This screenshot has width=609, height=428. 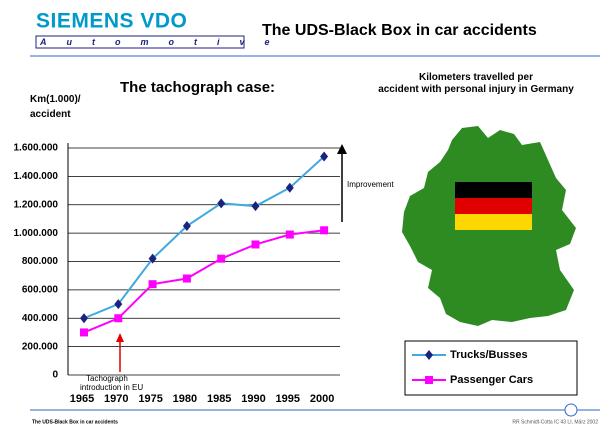 What do you see at coordinates (36, 148) in the screenshot?
I see `y-tick-label: 1.600.000` at bounding box center [36, 148].